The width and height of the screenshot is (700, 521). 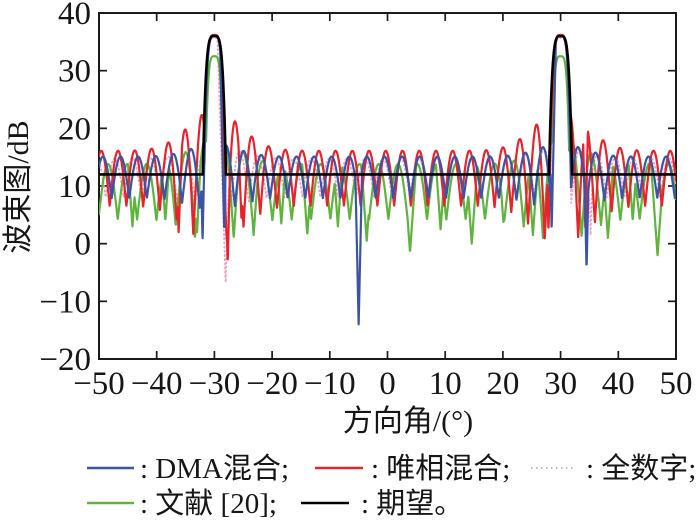 What do you see at coordinates (65, 360) in the screenshot?
I see `y-tick-label: −20` at bounding box center [65, 360].